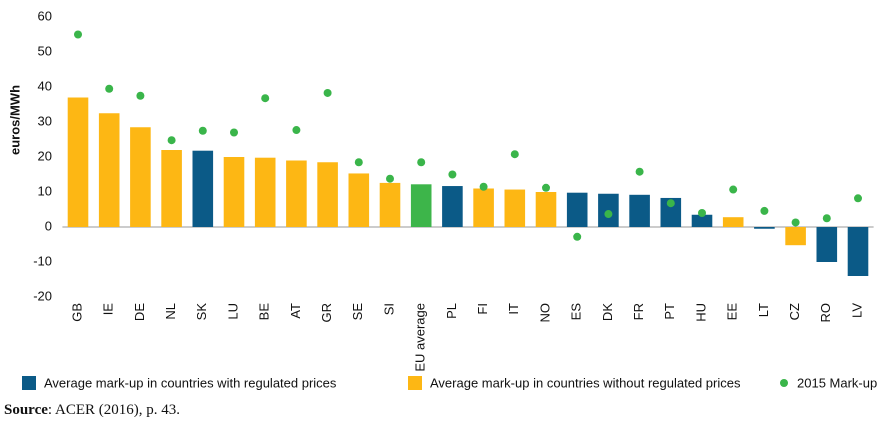  I want to click on x-tick-label: EE, so click(732, 312).